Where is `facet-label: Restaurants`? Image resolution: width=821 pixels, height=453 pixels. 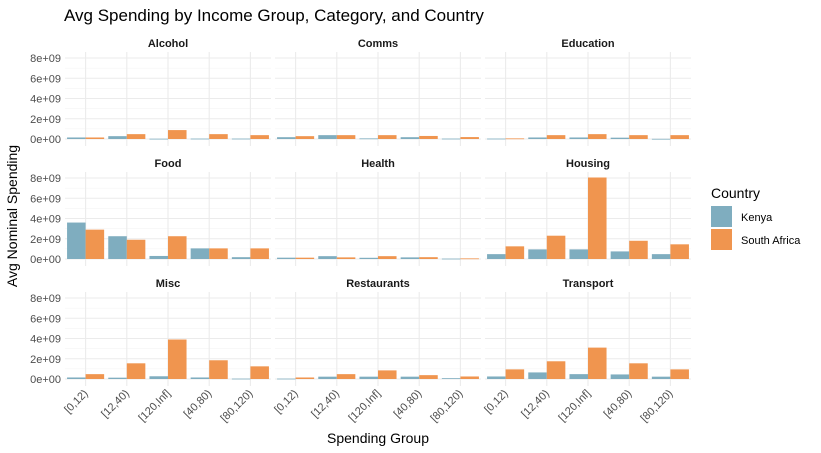 facet-label: Restaurants is located at coordinates (378, 284).